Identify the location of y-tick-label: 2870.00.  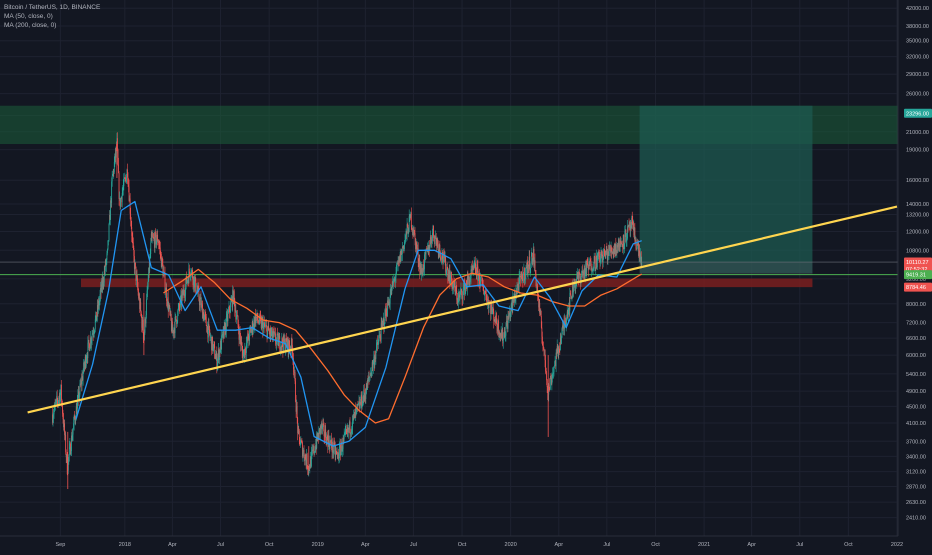
(916, 488).